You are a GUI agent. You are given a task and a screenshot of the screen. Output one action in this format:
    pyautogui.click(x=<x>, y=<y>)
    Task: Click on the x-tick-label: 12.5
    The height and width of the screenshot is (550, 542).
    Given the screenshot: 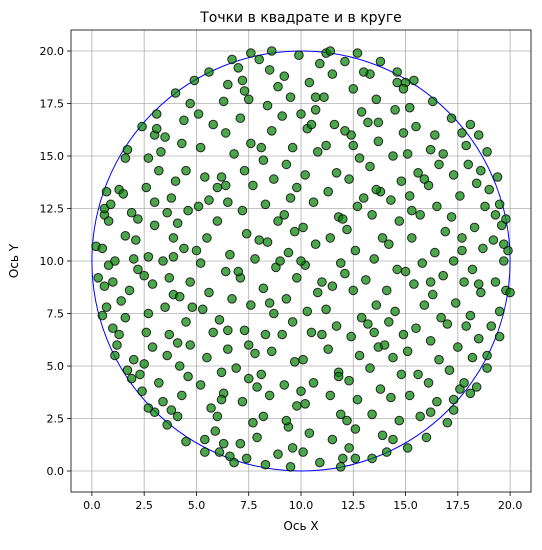 What is the action you would take?
    pyautogui.click(x=353, y=505)
    